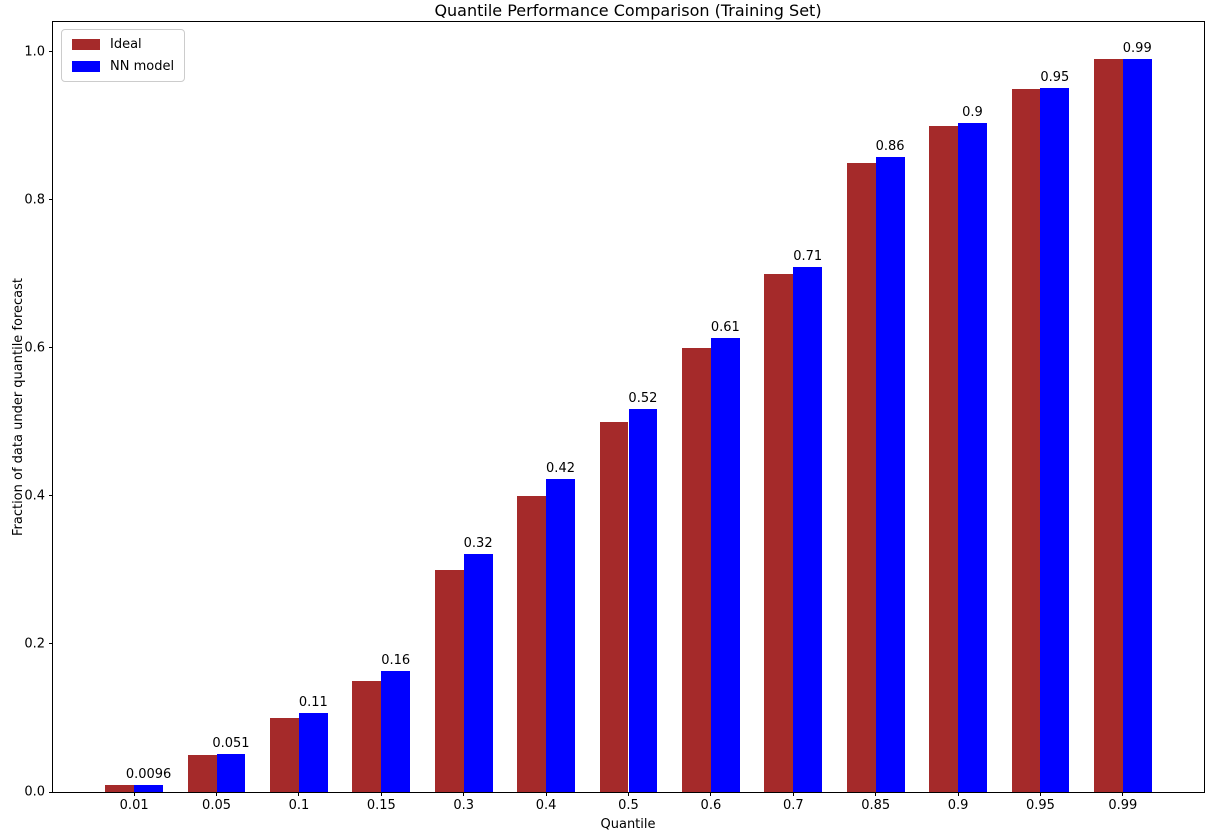  What do you see at coordinates (890, 146) in the screenshot?
I see `bar-value-label: 0.86` at bounding box center [890, 146].